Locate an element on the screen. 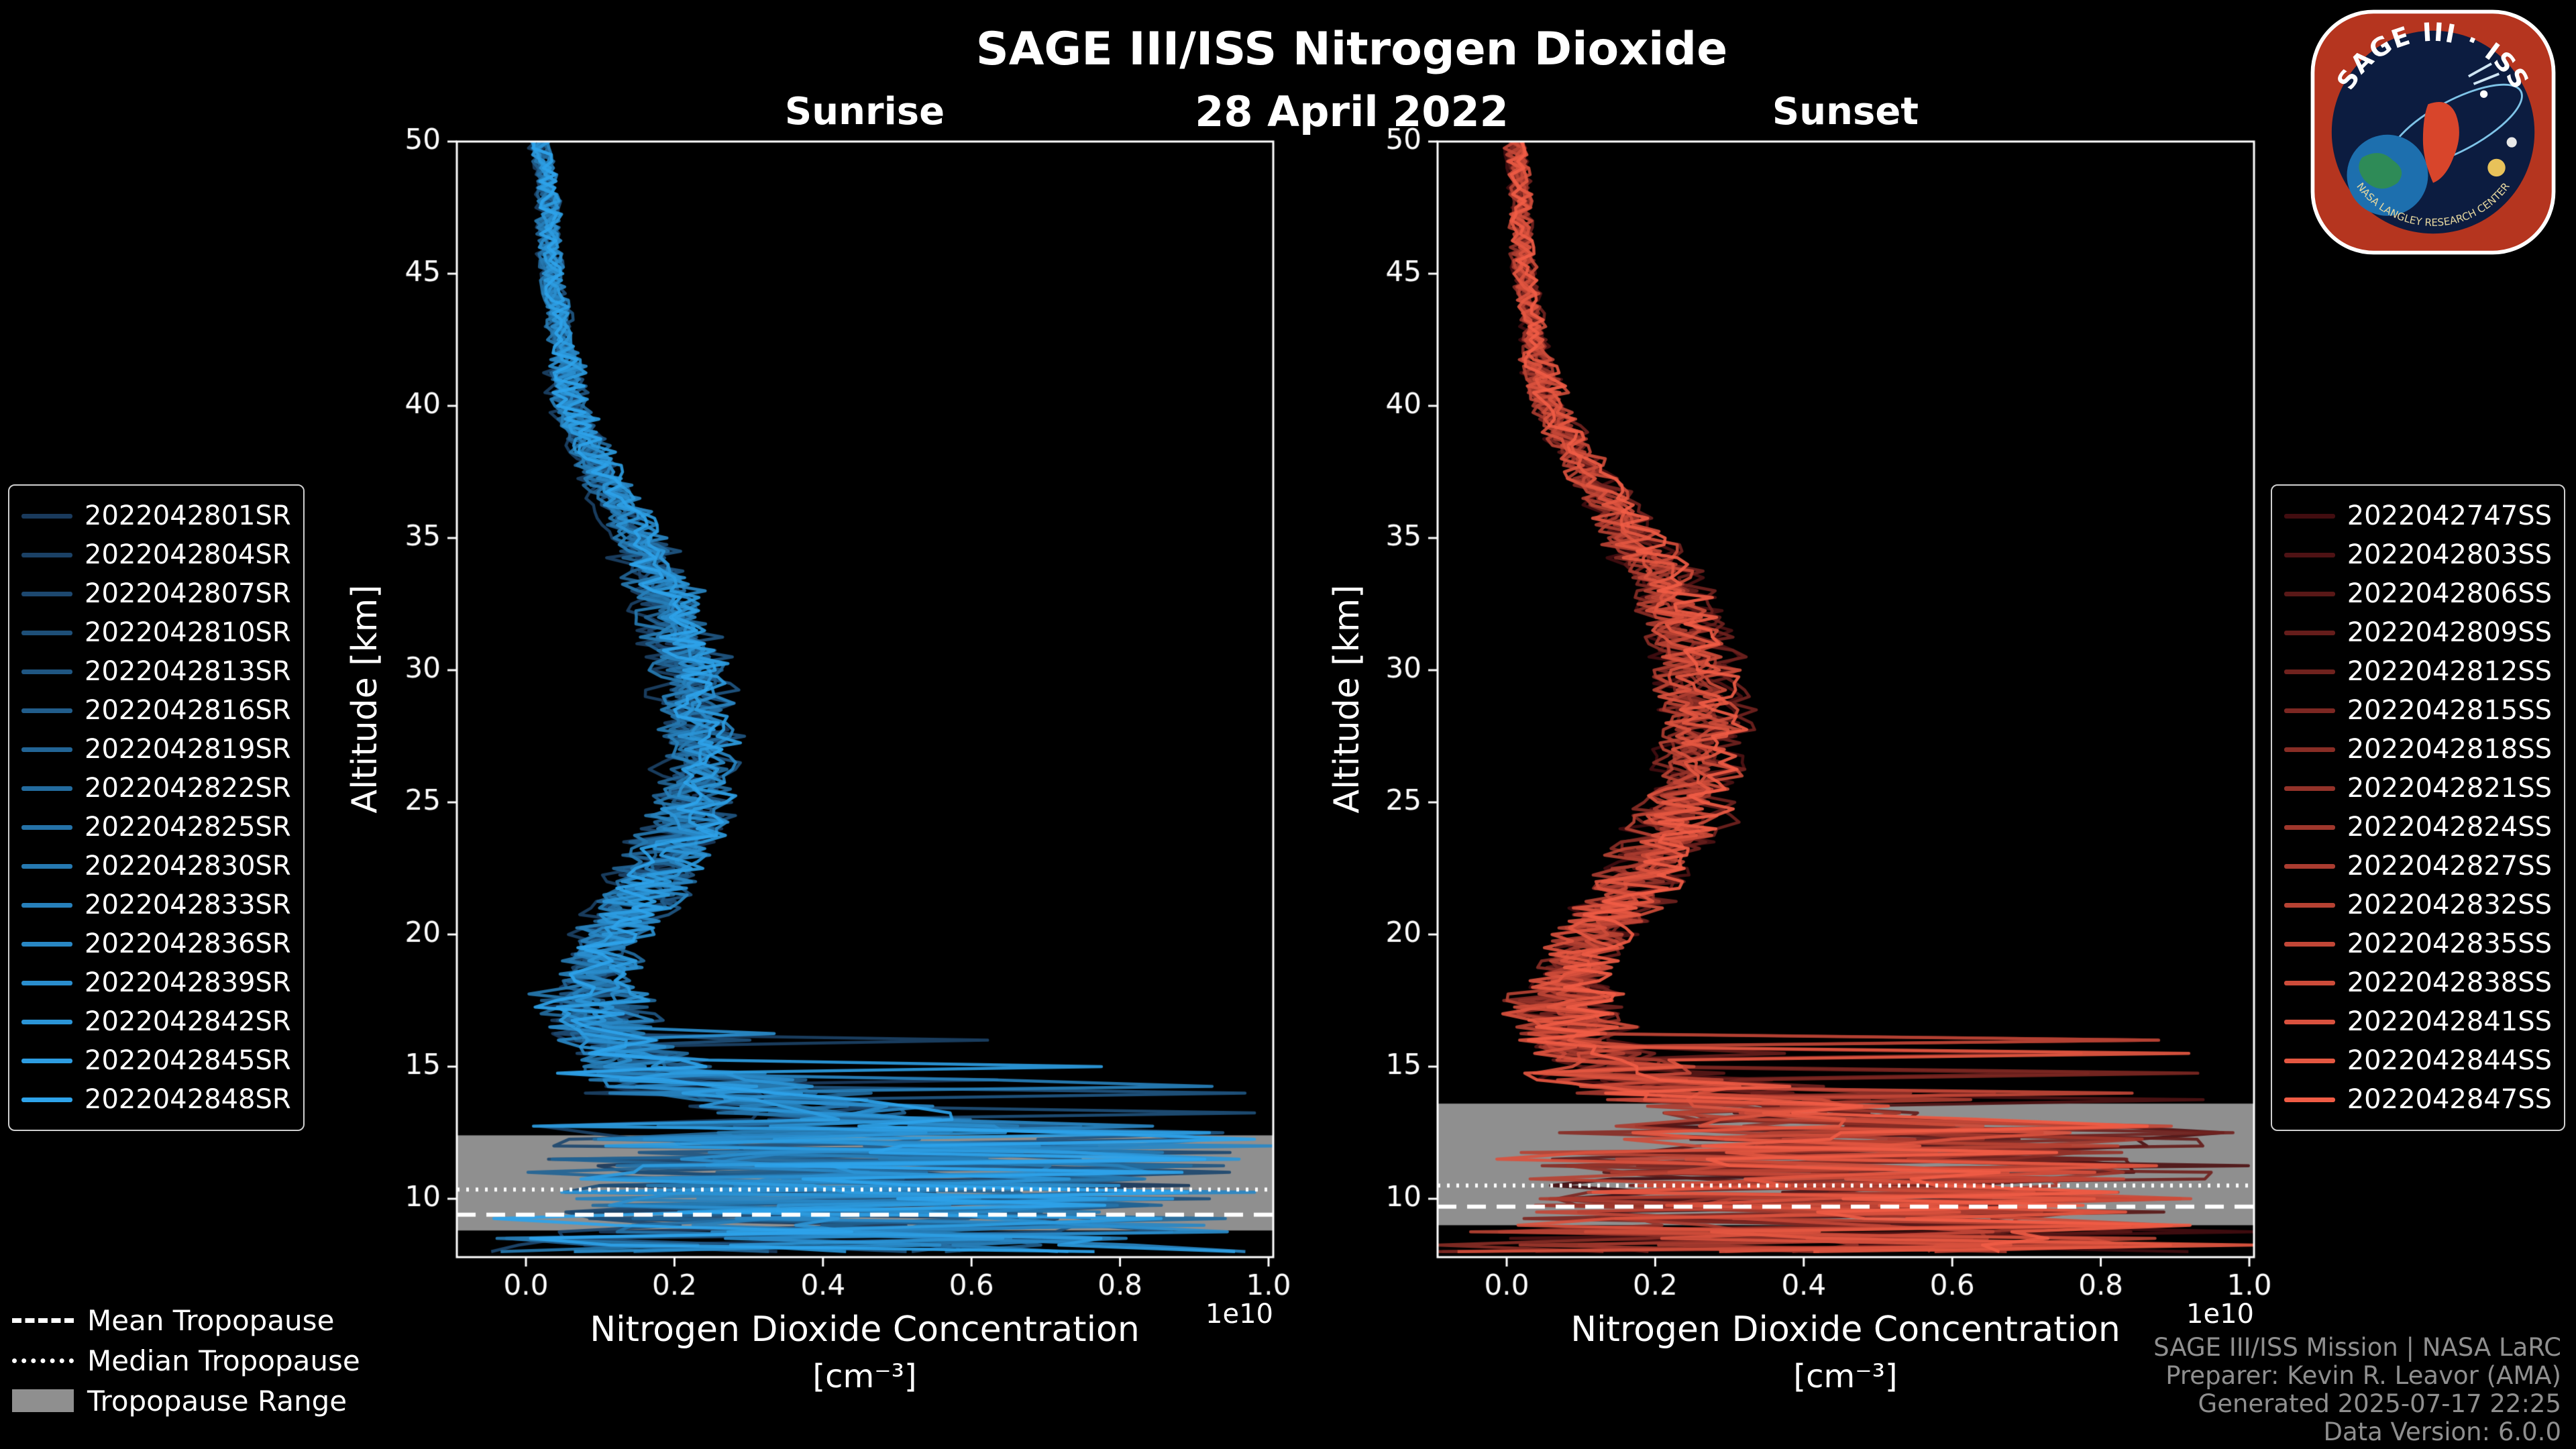 The height and width of the screenshot is (1449, 2576). legend-label: 2022042801SR is located at coordinates (188, 515).